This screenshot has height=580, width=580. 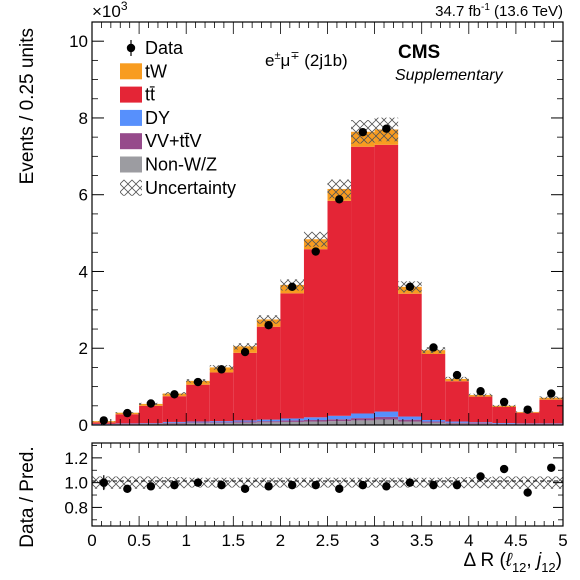 What do you see at coordinates (410, 355) in the screenshot?
I see `bar-tt--13` at bounding box center [410, 355].